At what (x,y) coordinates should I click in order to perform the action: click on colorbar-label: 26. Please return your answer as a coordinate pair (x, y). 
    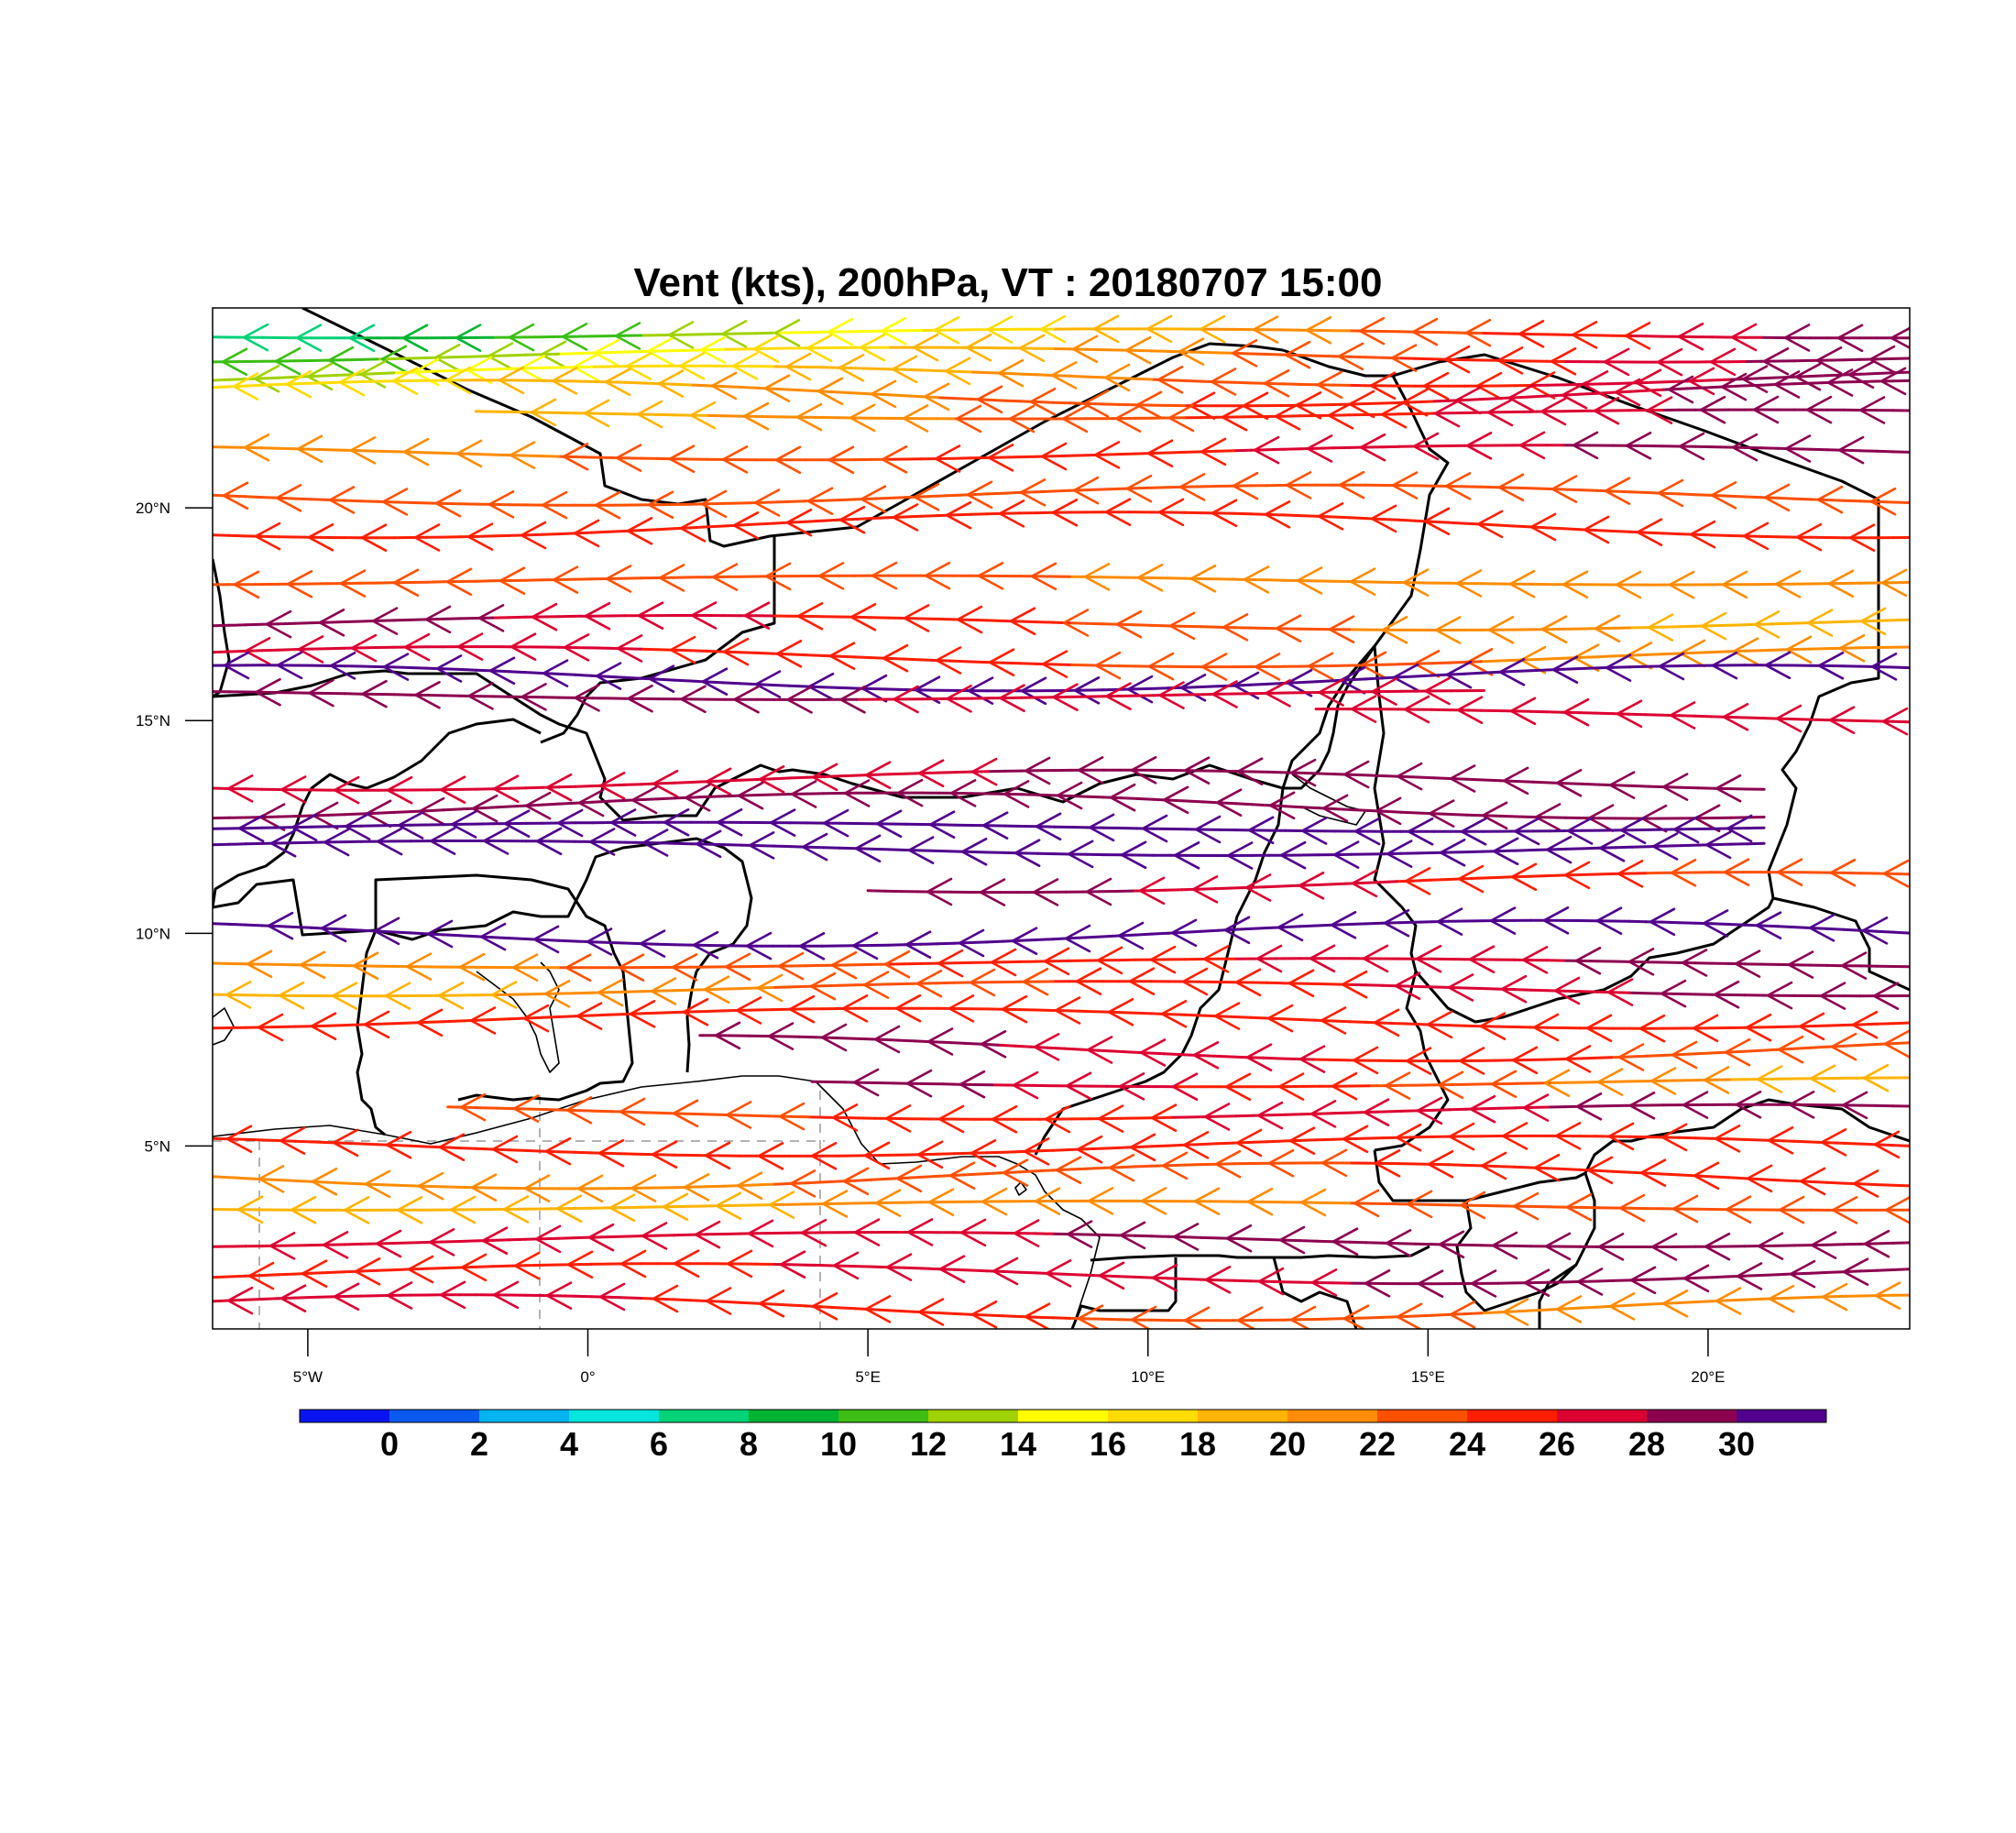
    Looking at the image, I should click on (1557, 1444).